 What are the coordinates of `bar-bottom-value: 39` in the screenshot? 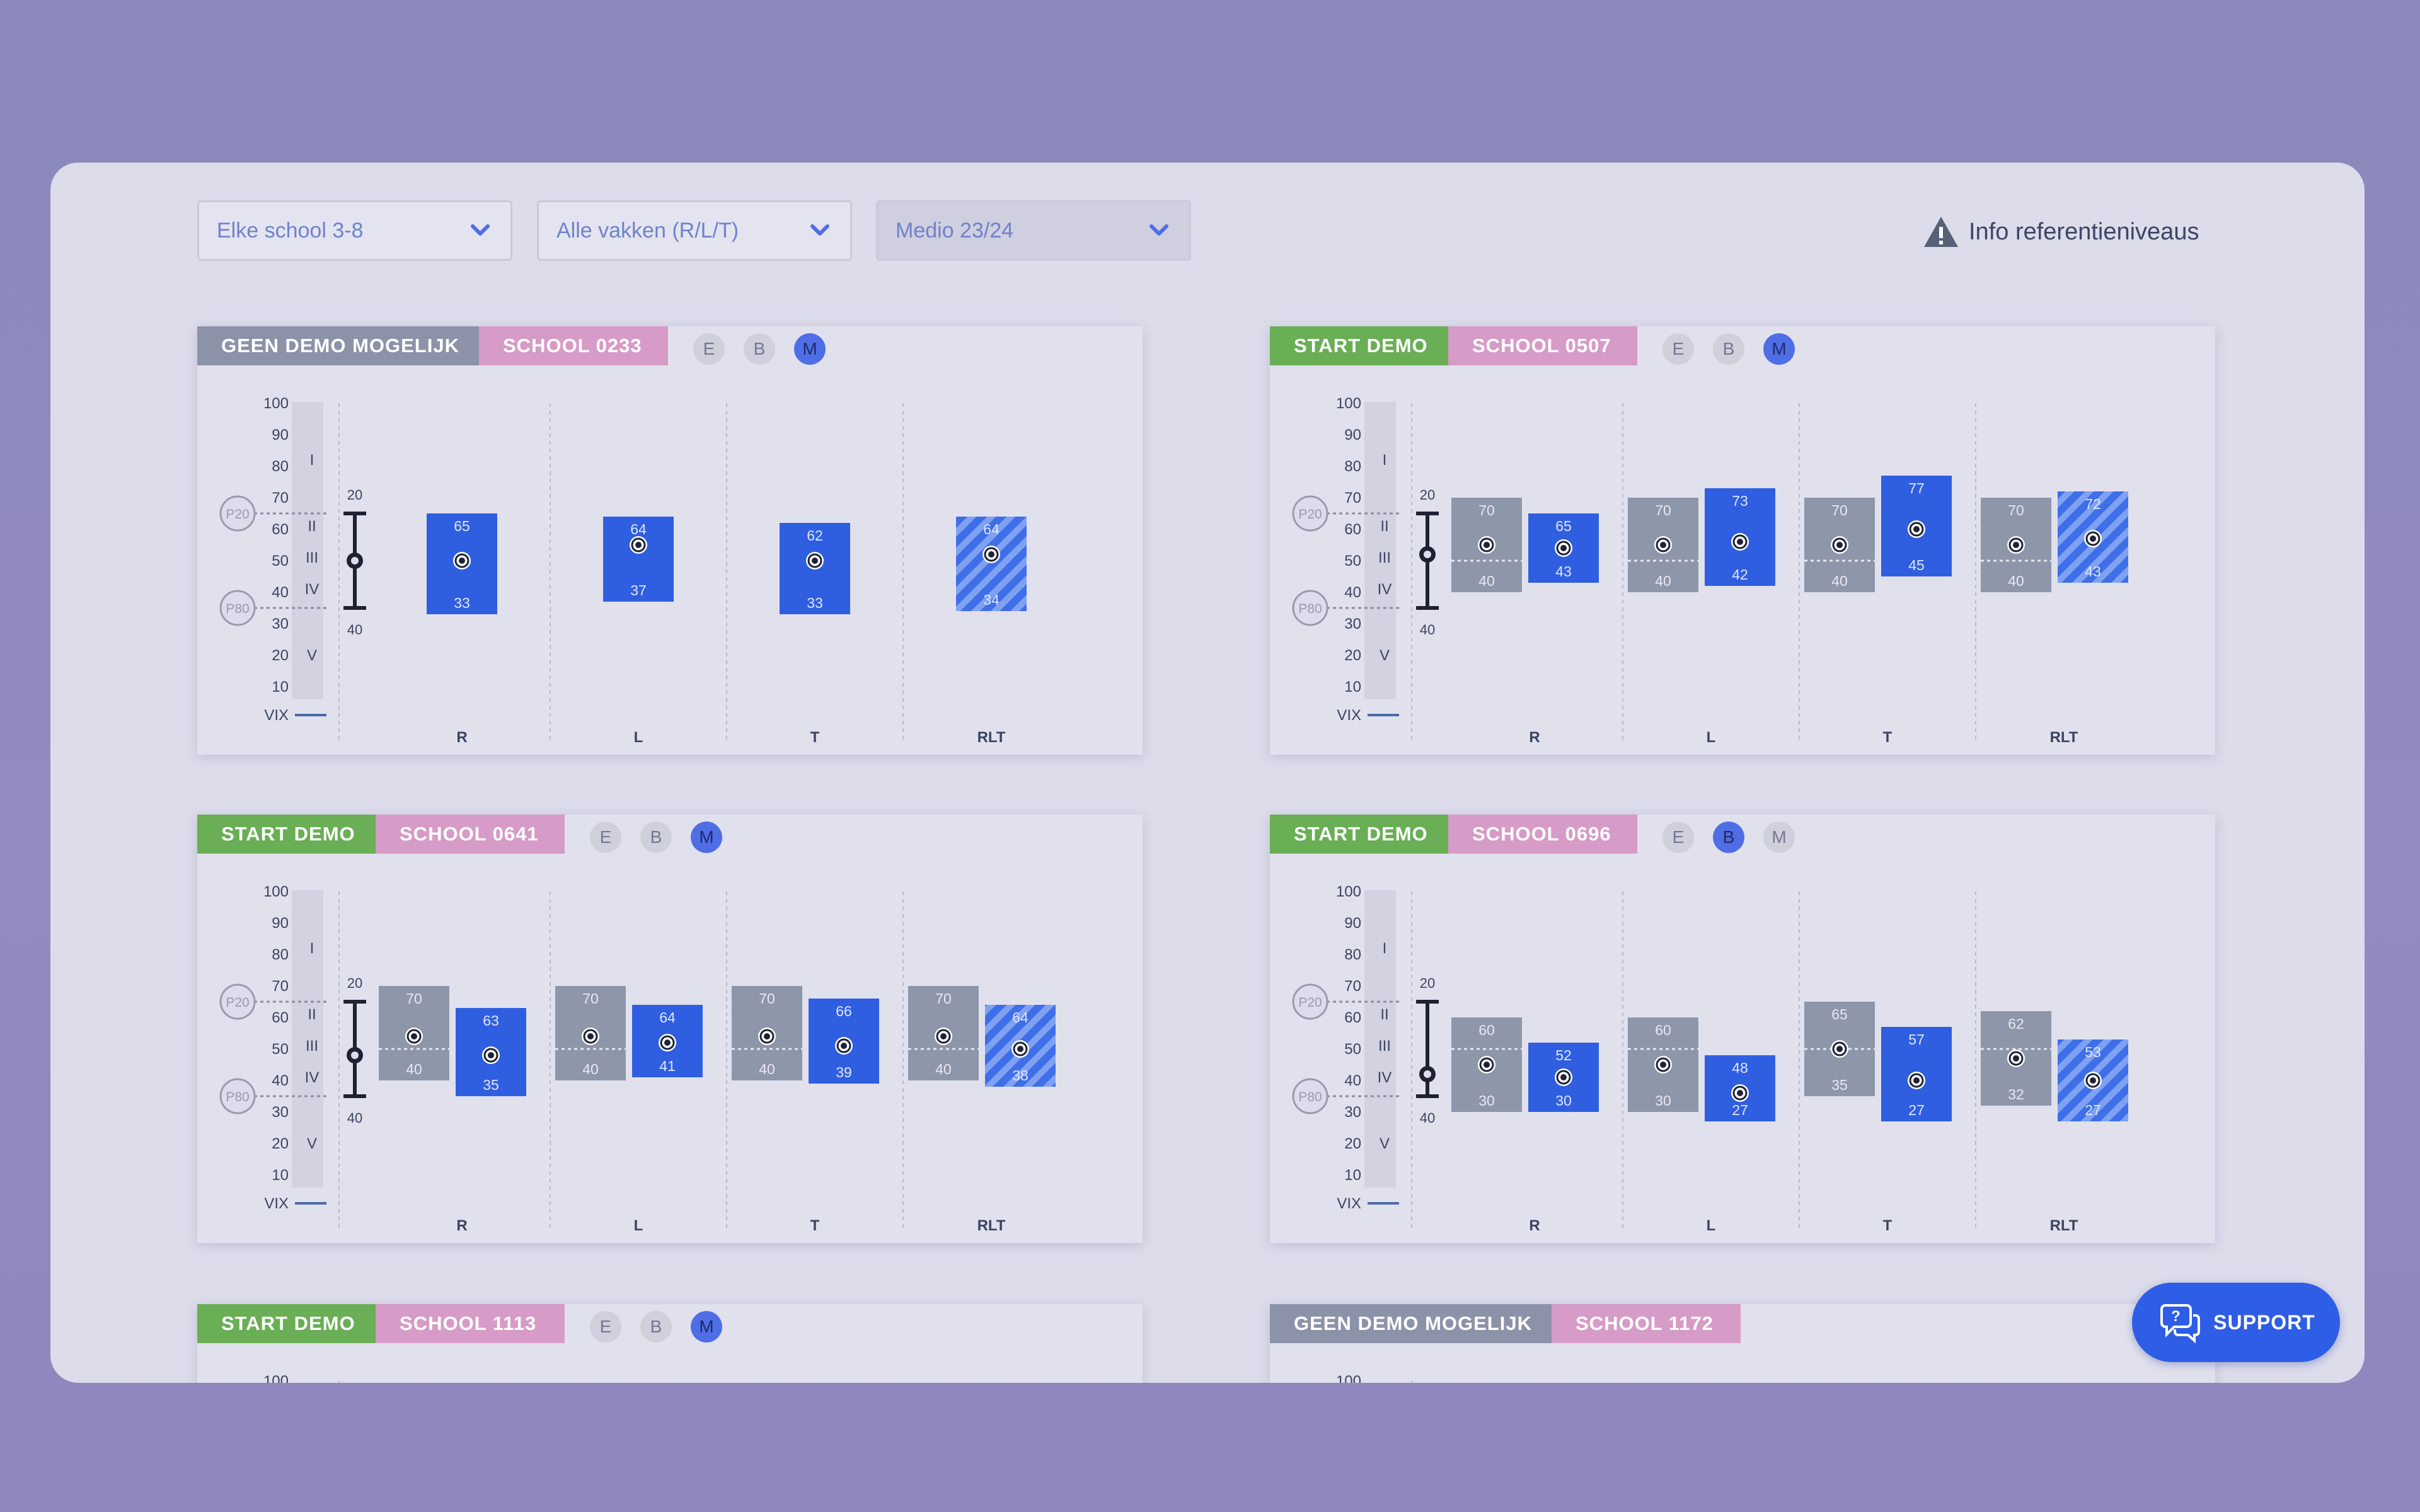 It's located at (844, 1072).